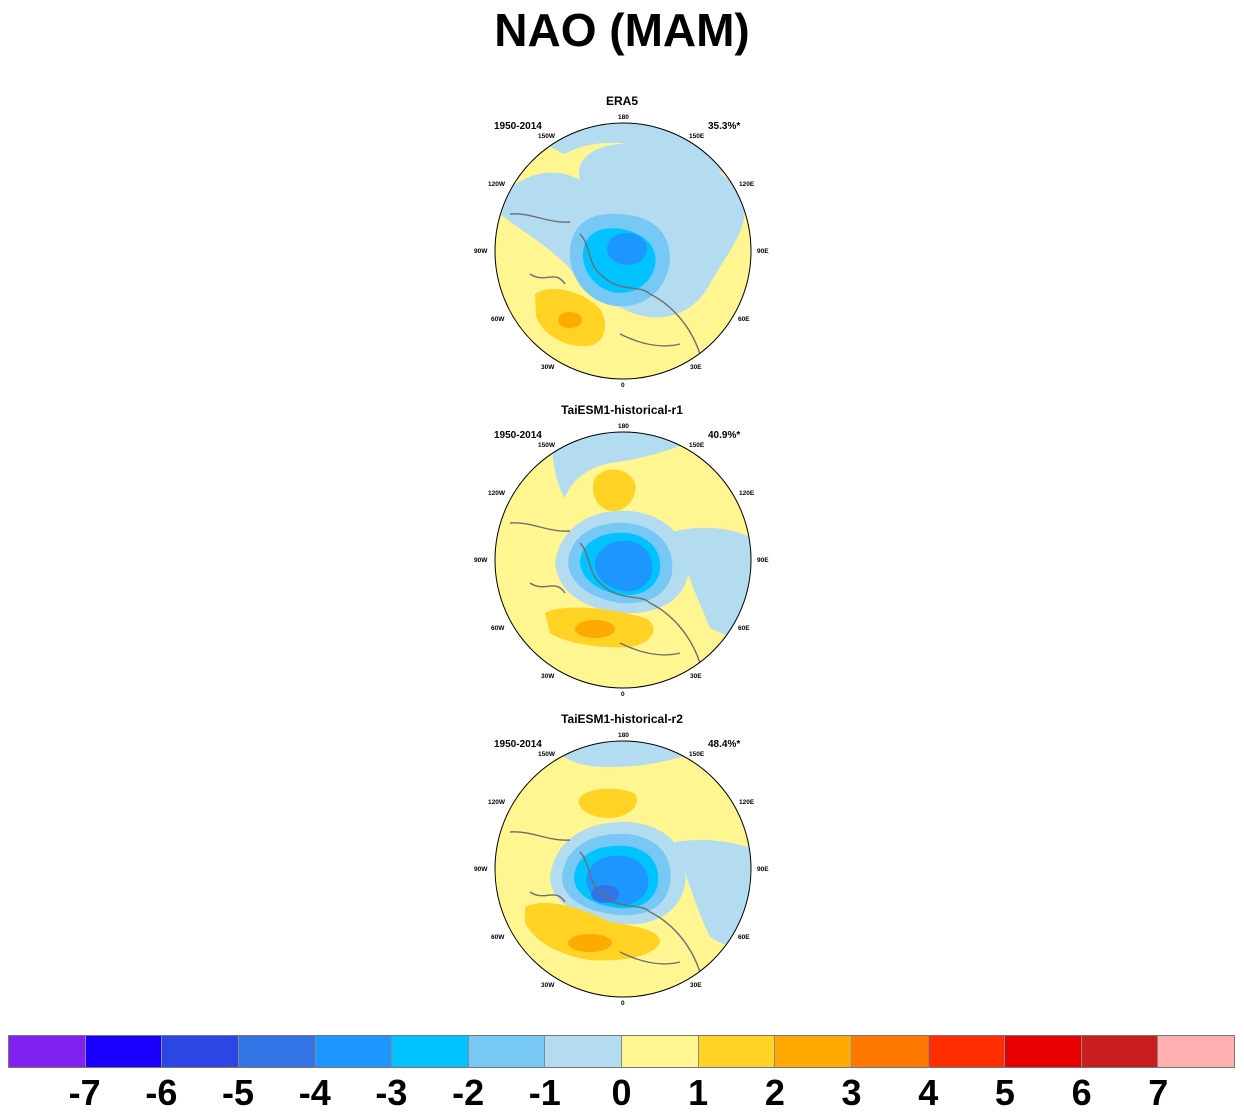  I want to click on polar-map-r1, so click(623, 560).